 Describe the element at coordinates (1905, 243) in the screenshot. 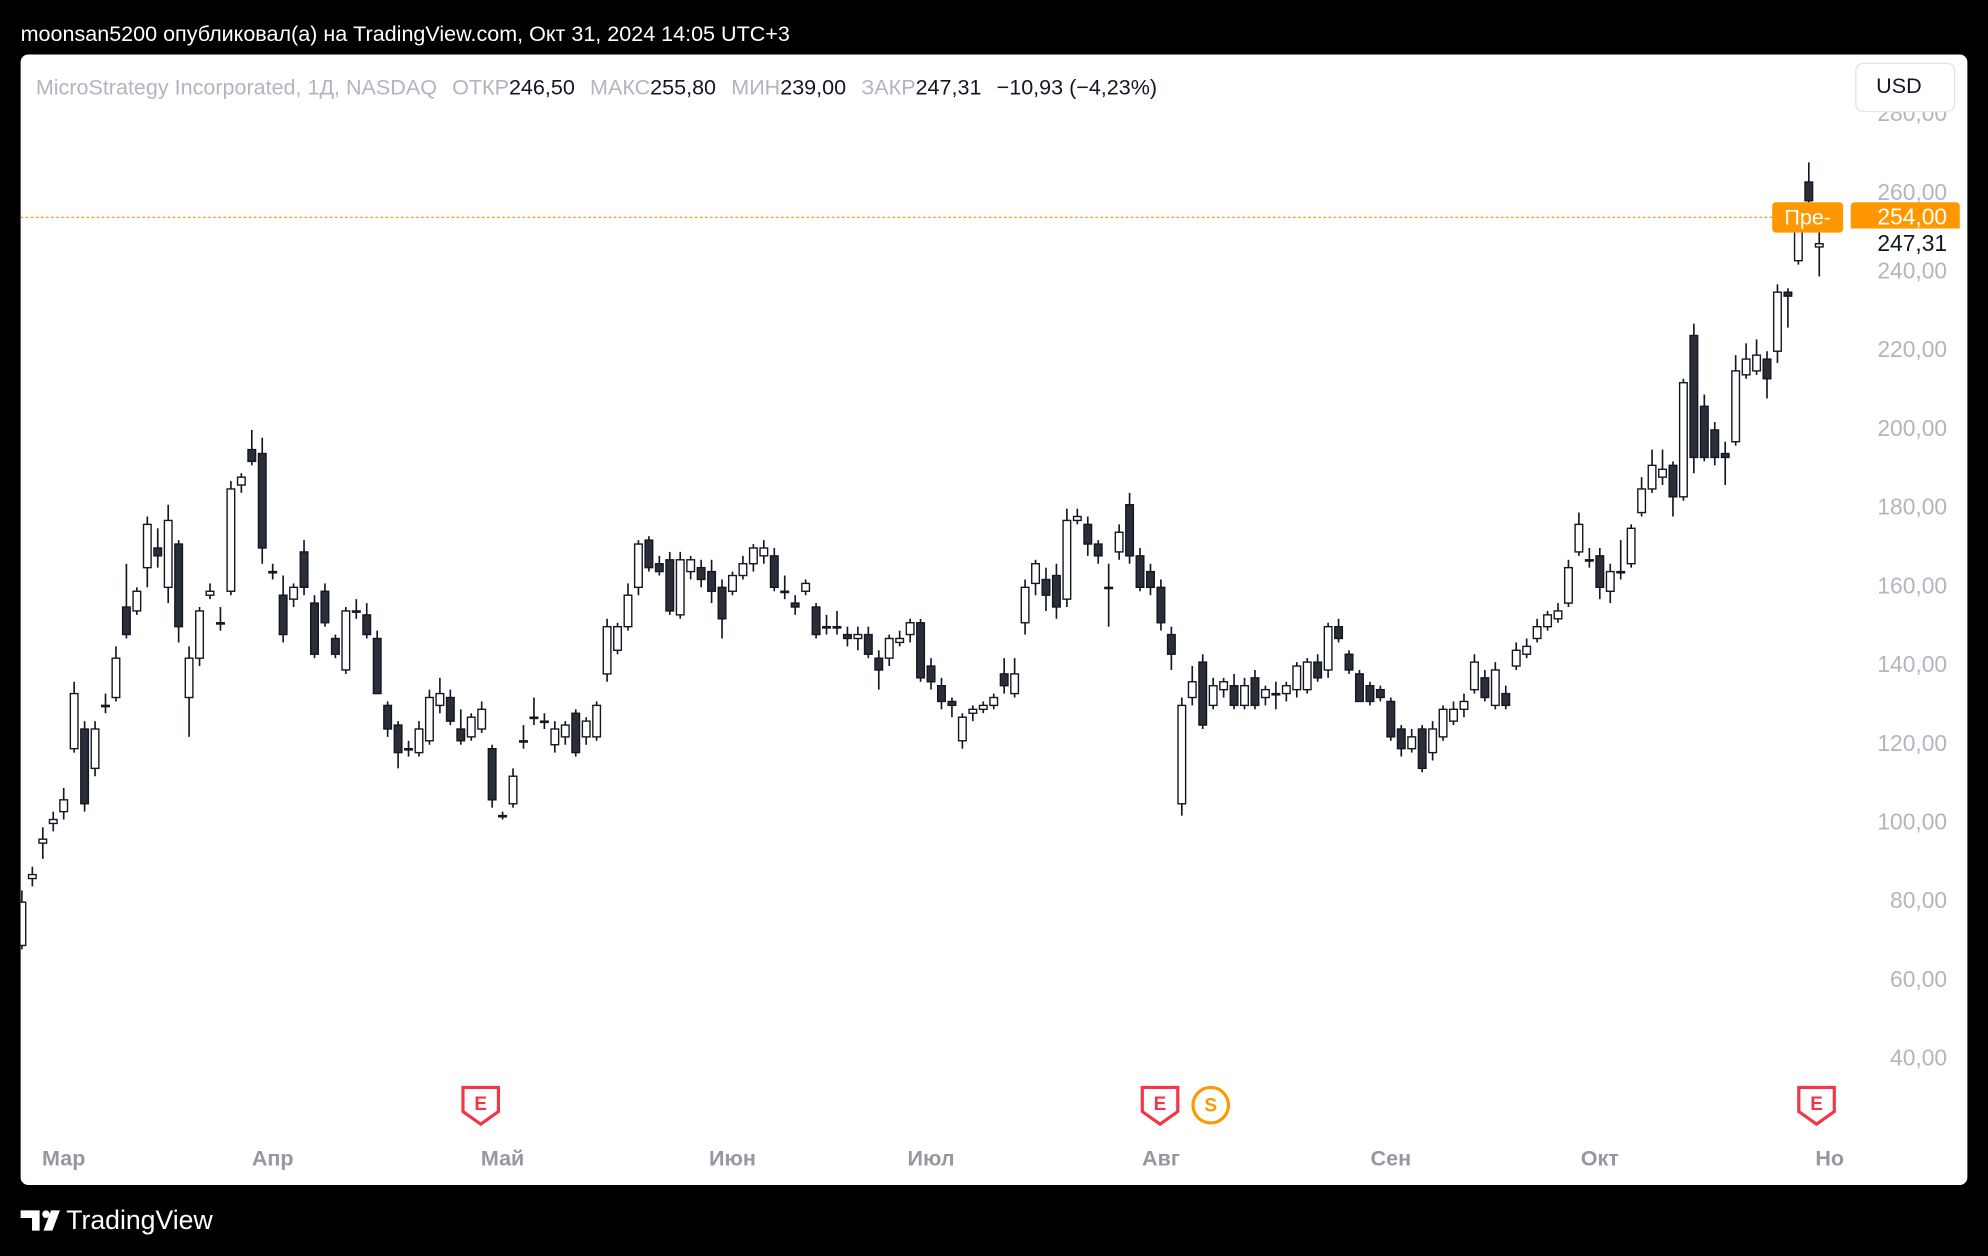

I see `last-price-badge` at that location.